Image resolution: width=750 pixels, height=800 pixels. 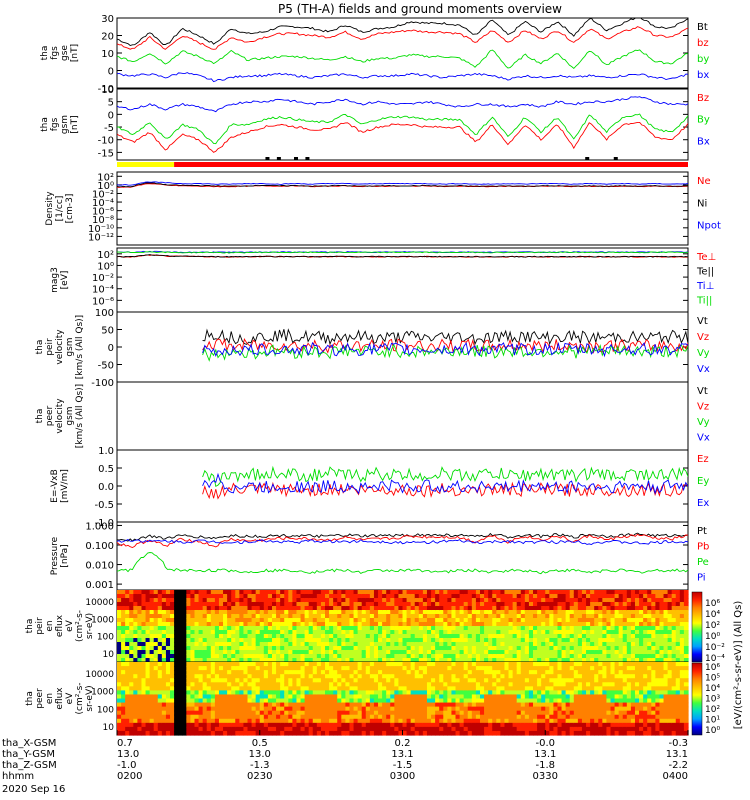 I want to click on y-tick-label: 1.0, so click(x=106, y=451).